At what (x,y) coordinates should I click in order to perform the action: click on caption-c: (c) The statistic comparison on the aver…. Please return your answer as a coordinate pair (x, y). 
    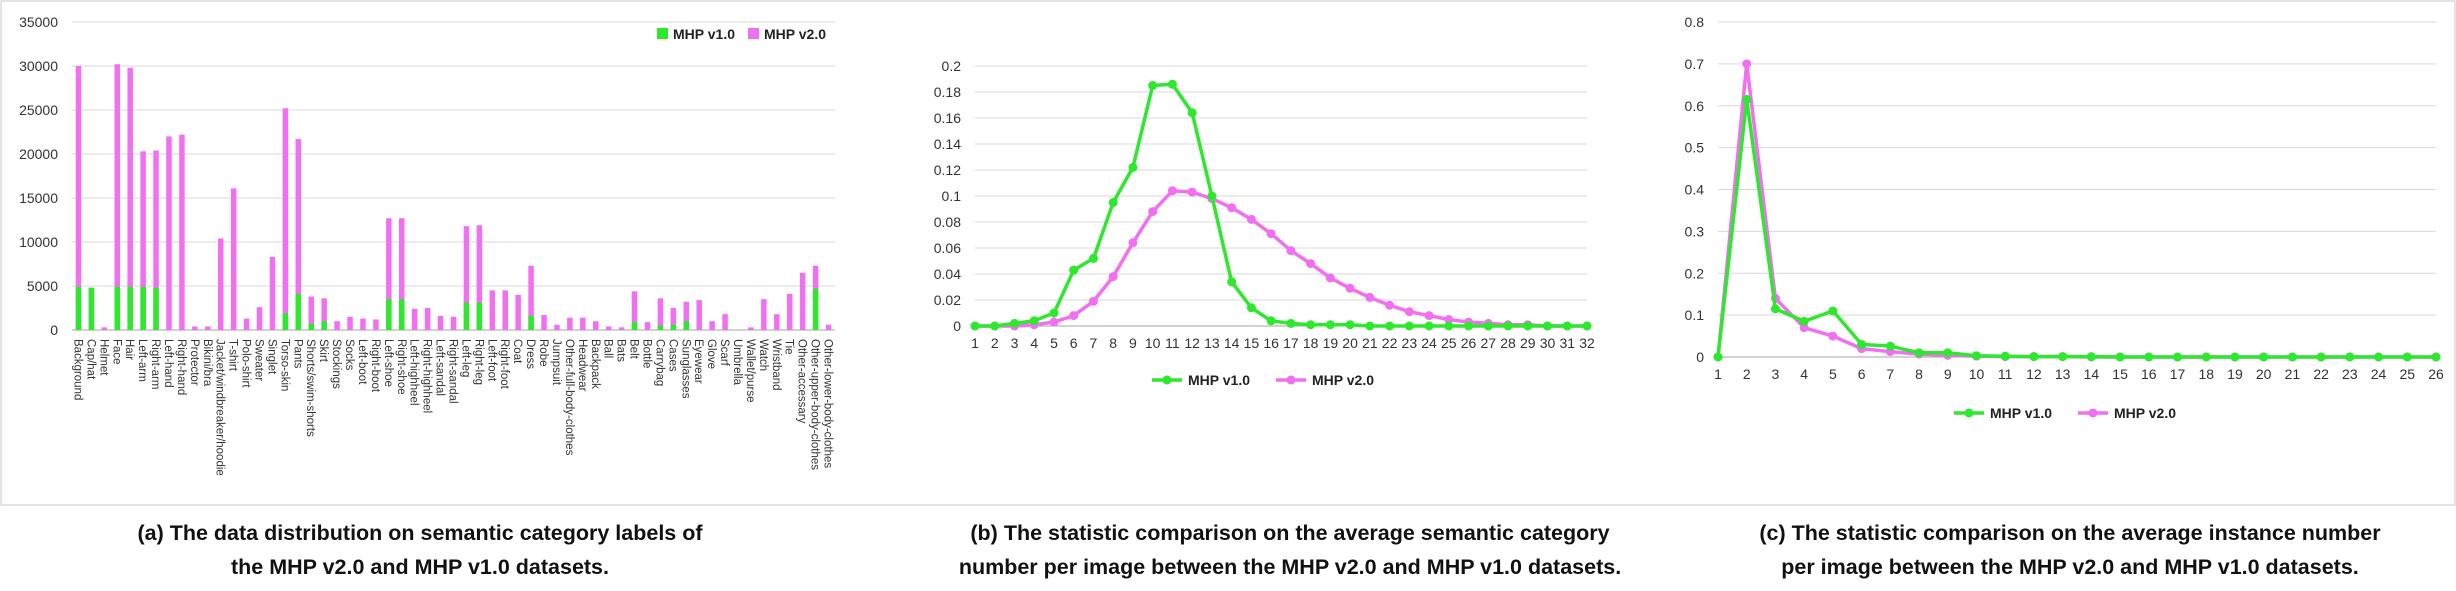
    Looking at the image, I should click on (2070, 550).